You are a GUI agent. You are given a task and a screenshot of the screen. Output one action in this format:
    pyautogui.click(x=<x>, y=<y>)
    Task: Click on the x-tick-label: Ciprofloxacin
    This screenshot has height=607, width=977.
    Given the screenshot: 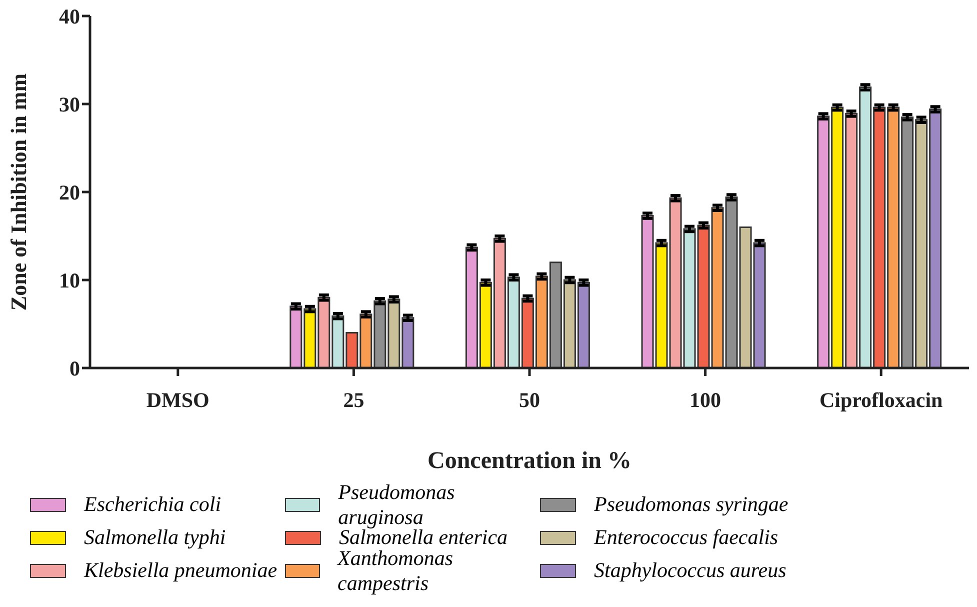 What is the action you would take?
    pyautogui.click(x=881, y=400)
    